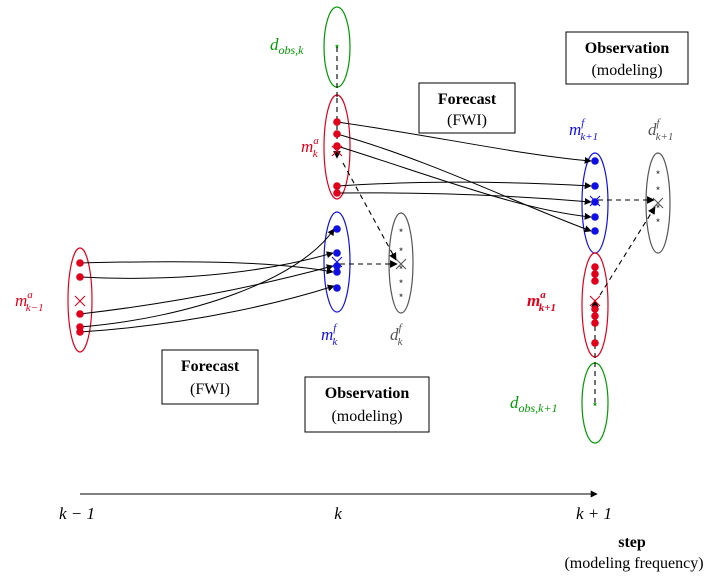  Describe the element at coordinates (287, 46) in the screenshot. I see `label-d-obs-k: dobs,k` at that location.